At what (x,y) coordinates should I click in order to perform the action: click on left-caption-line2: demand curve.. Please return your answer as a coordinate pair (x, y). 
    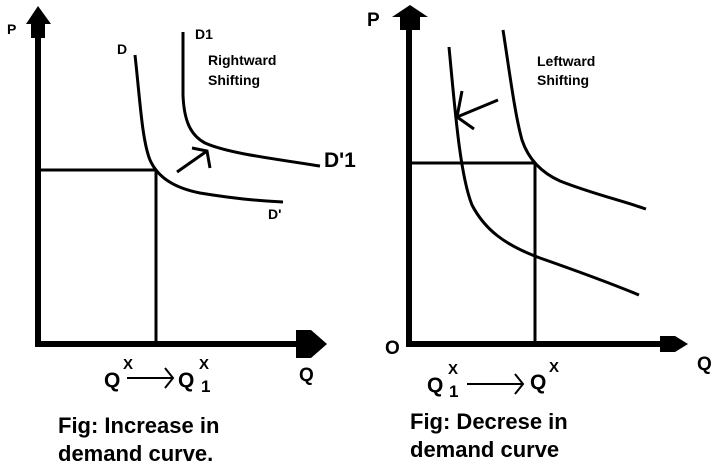
    Looking at the image, I should click on (136, 453).